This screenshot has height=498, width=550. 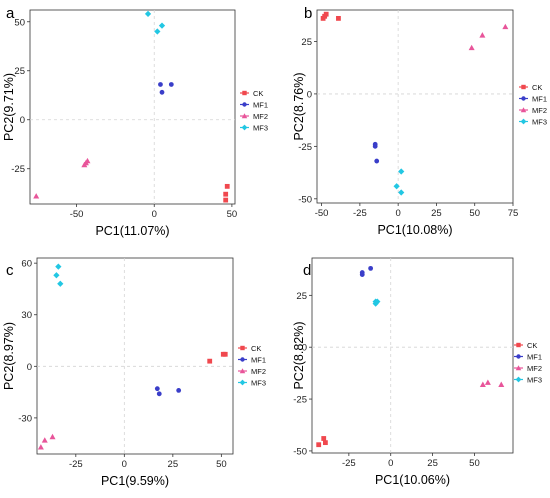 I want to click on x-axis-label: PC1(9.59%), so click(x=135, y=481).